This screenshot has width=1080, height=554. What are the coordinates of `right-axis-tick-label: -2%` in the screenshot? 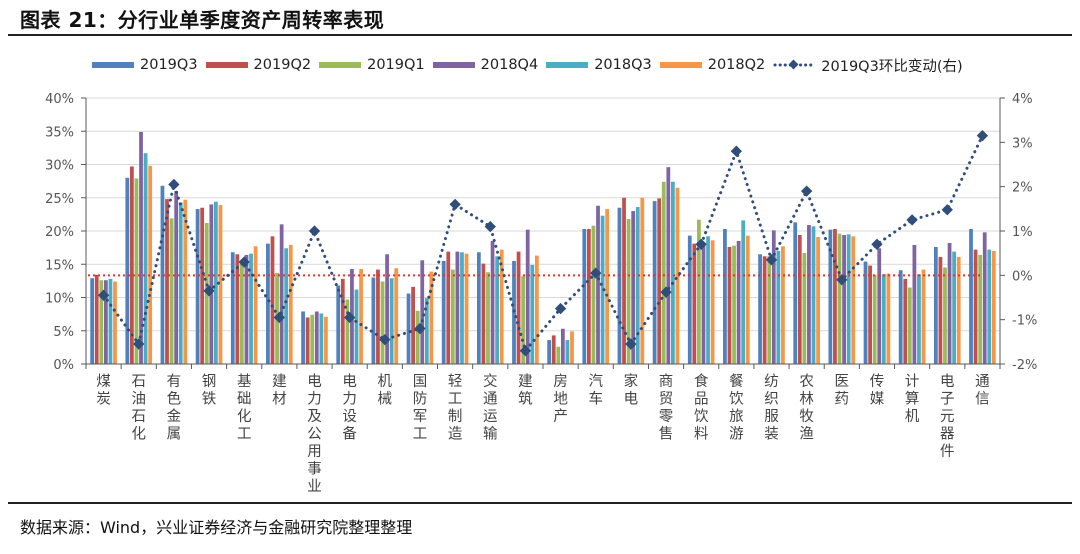 It's located at (1024, 365).